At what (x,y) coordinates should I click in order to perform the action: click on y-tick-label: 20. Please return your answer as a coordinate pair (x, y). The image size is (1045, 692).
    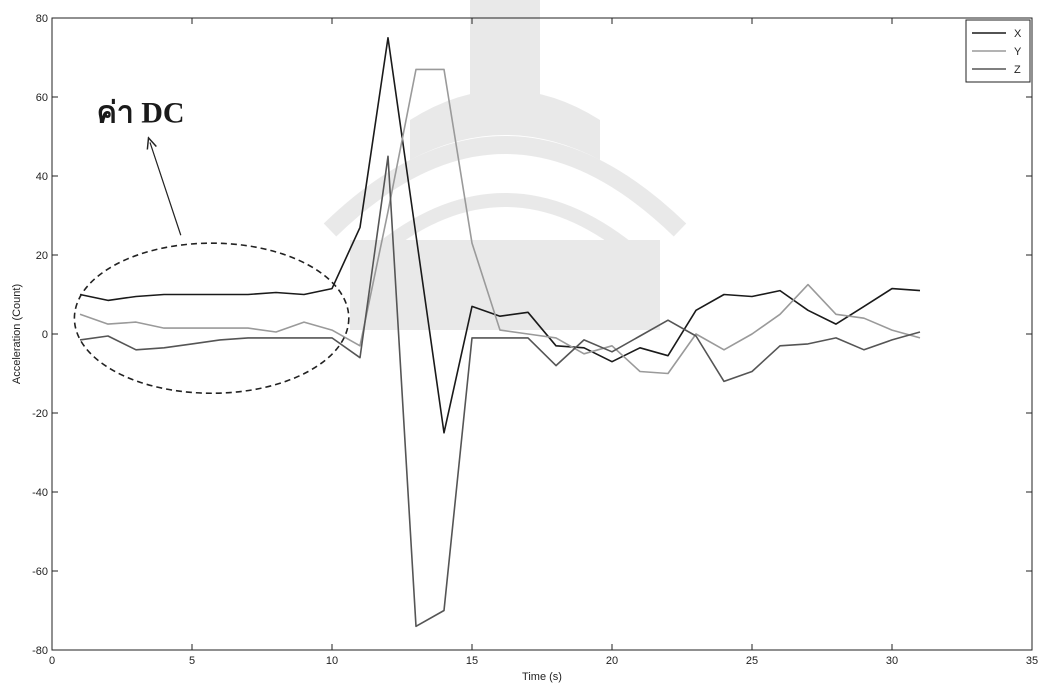
    Looking at the image, I should click on (42, 256).